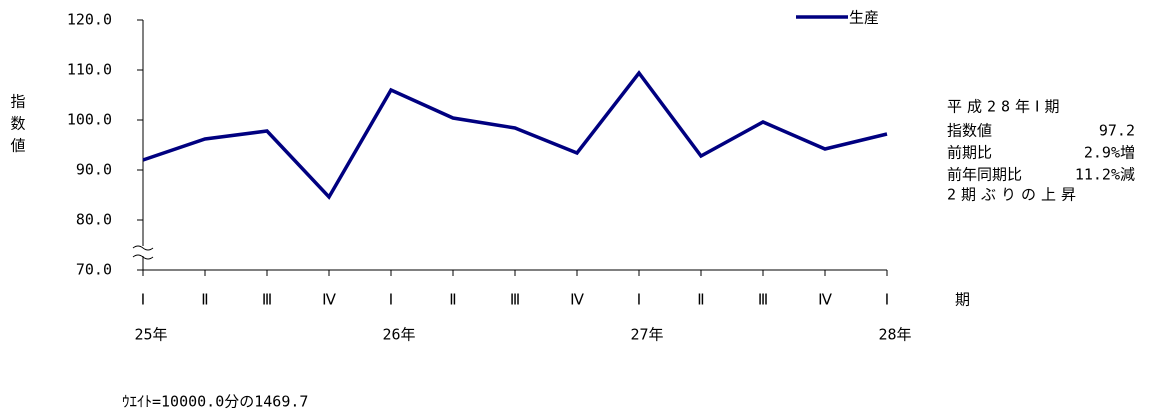  What do you see at coordinates (969, 131) in the screenshot?
I see `annotation-label: 指数値` at bounding box center [969, 131].